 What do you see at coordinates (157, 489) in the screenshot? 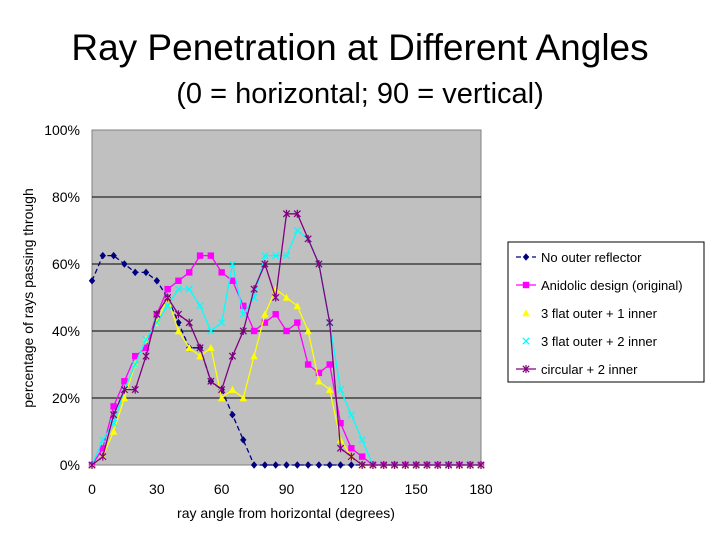
I see `x-tick-label: 30` at bounding box center [157, 489].